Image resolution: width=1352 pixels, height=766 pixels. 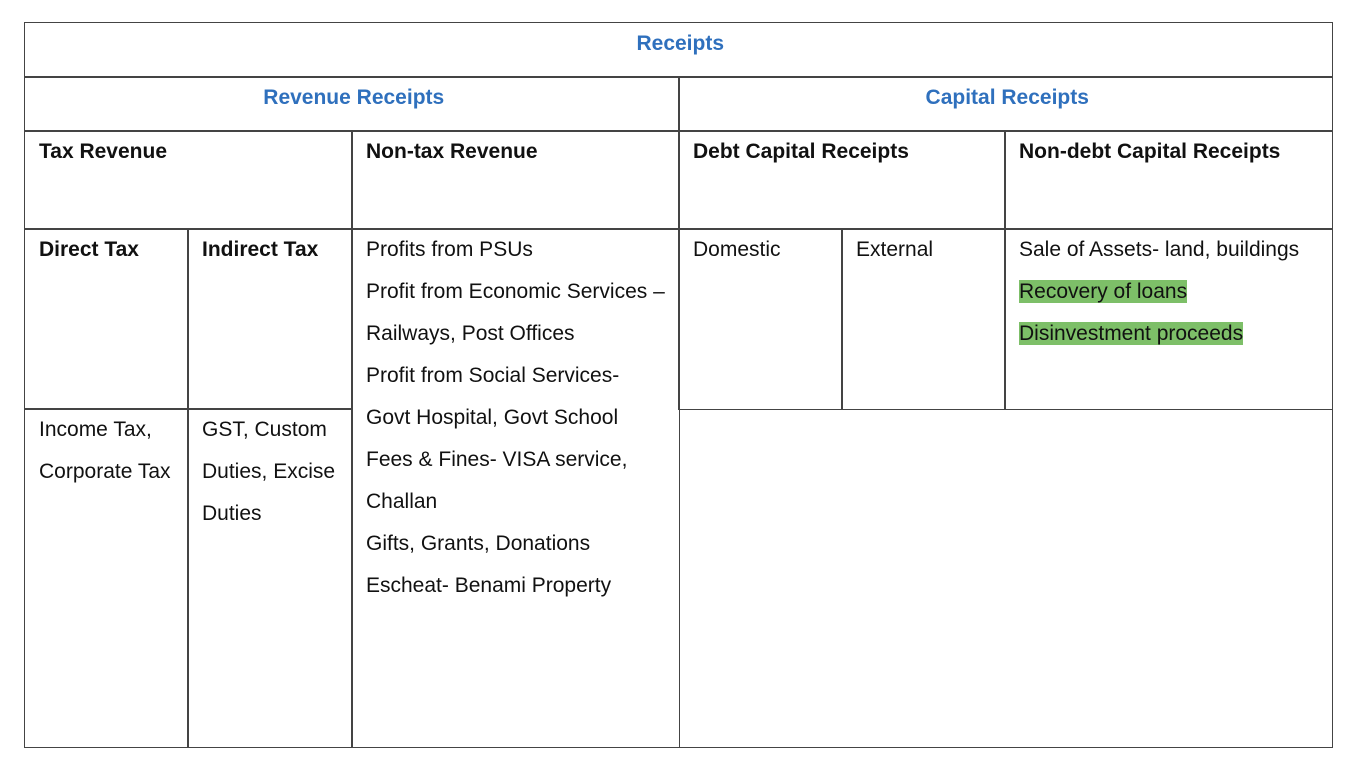 I want to click on list-item: Fees & Fines- VISA service, Challan, so click(x=497, y=480).